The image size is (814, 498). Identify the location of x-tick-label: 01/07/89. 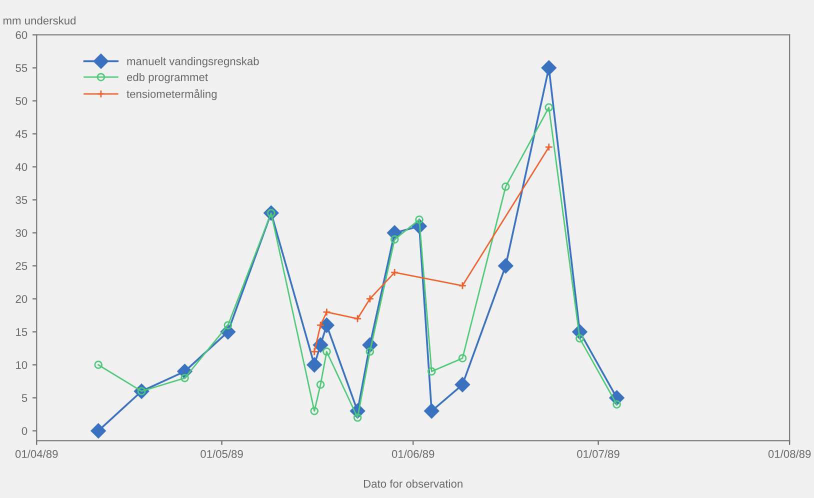
(598, 454).